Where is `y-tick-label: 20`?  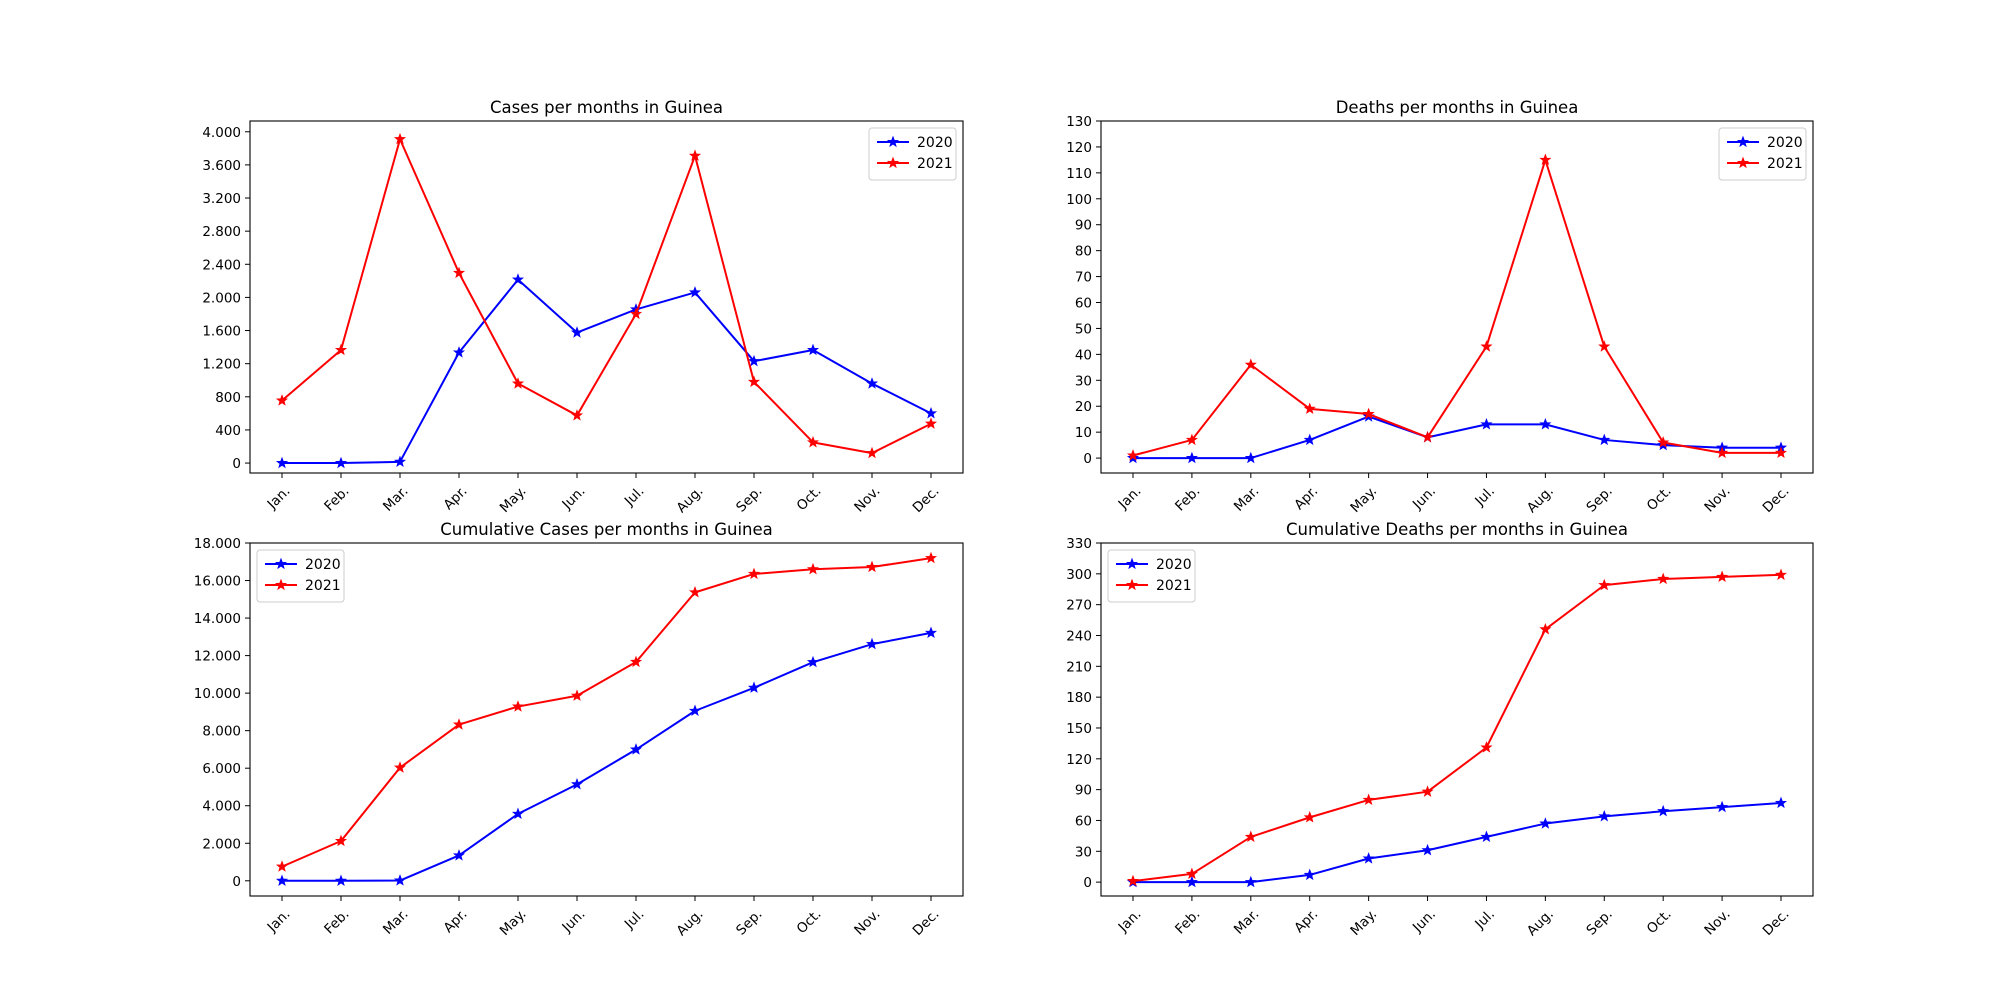
y-tick-label: 20 is located at coordinates (1083, 407).